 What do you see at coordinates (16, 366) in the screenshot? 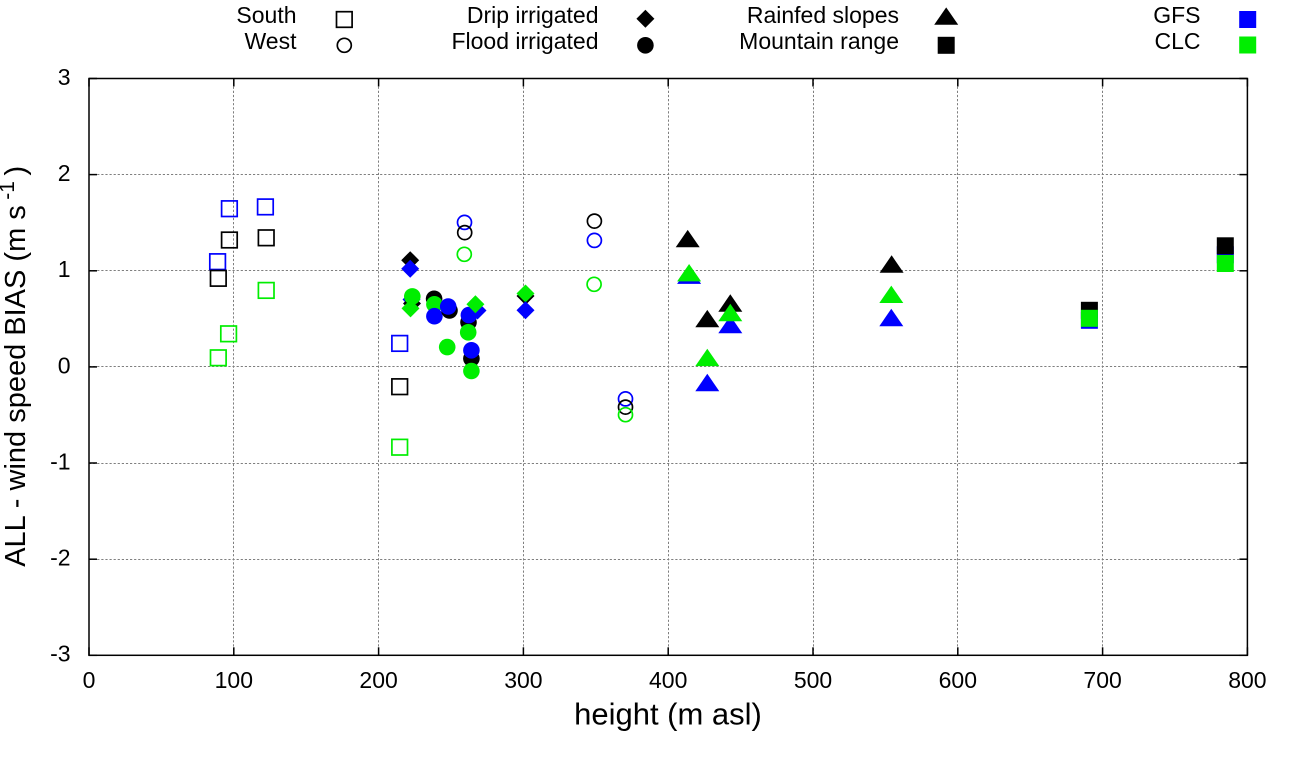
I see `svg-text: ALL - wind speed BIAS (m s-1)` at bounding box center [16, 366].